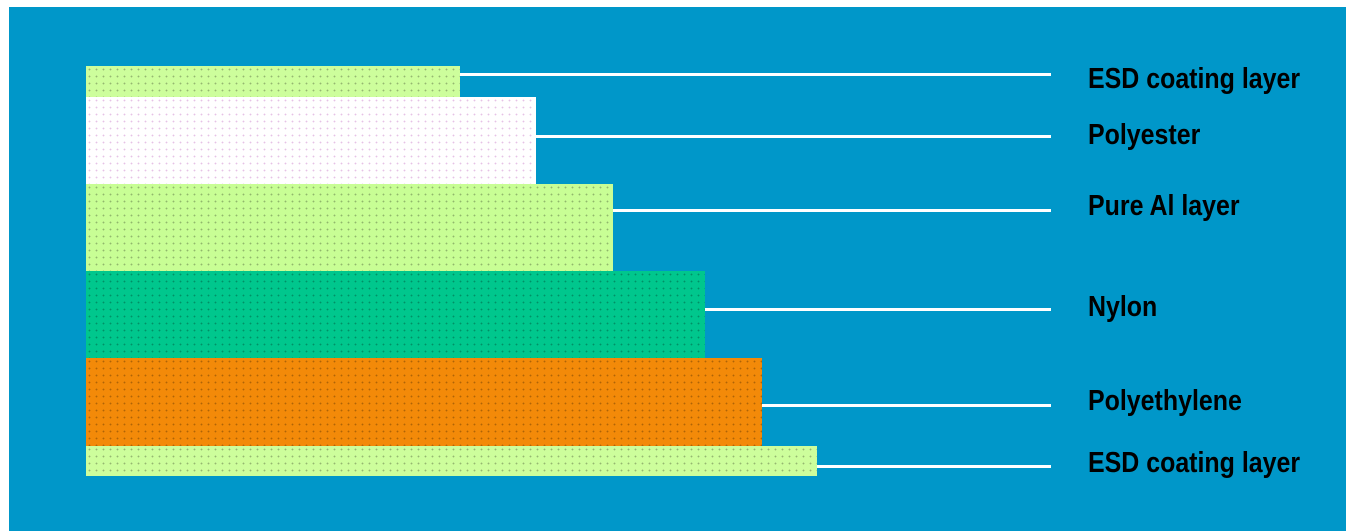  Describe the element at coordinates (906, 405) in the screenshot. I see `leader-line-polyethylene` at that location.